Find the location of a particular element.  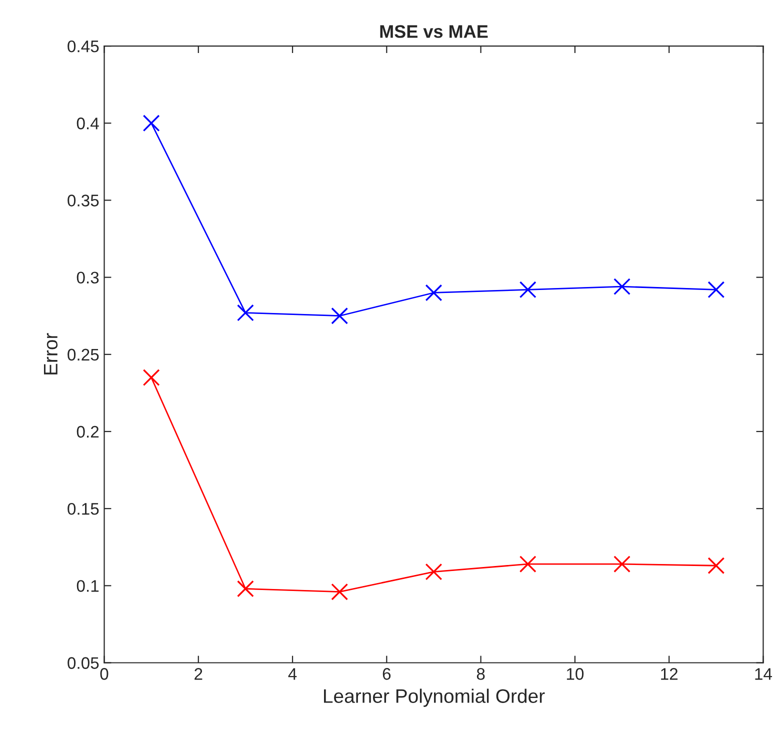

y-tick-label: 0.45 is located at coordinates (83, 46).